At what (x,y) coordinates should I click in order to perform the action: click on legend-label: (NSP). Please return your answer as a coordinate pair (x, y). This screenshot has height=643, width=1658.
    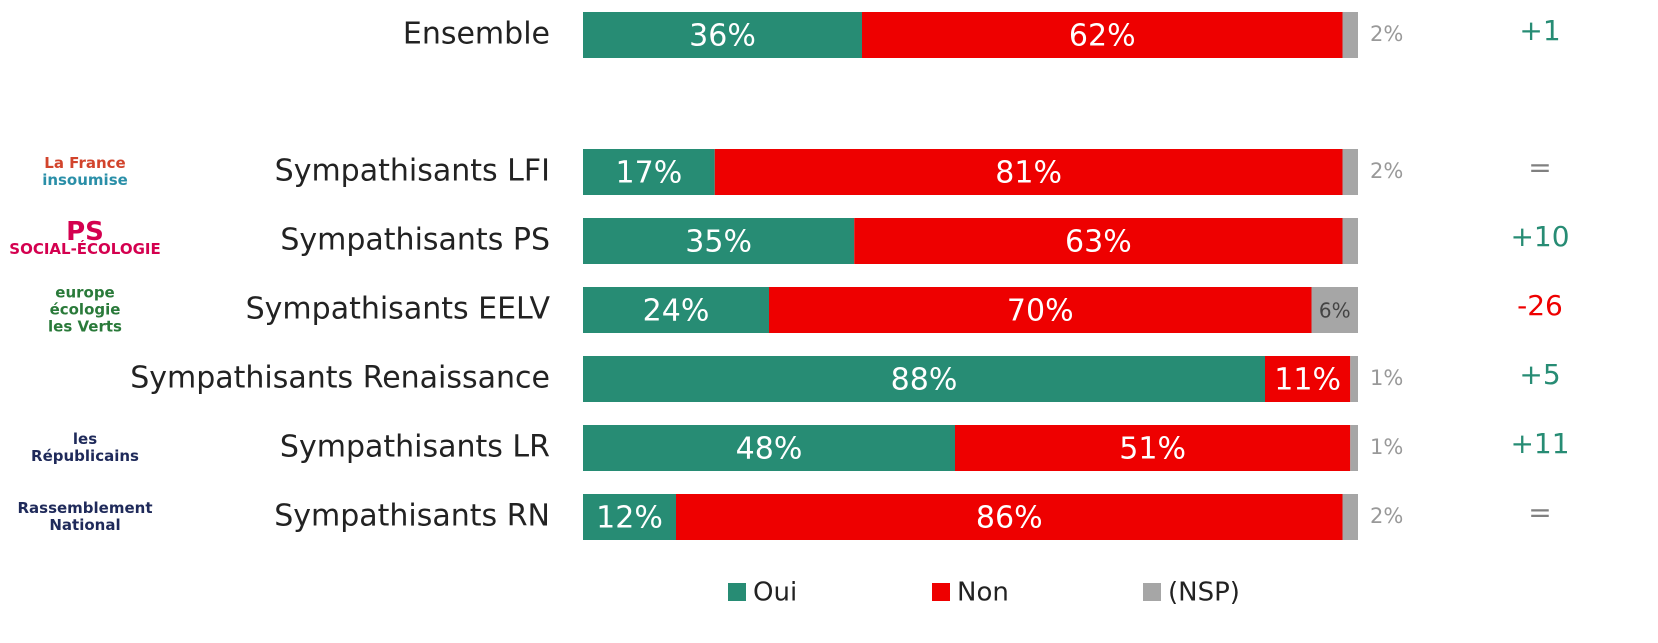
    Looking at the image, I should click on (1204, 593).